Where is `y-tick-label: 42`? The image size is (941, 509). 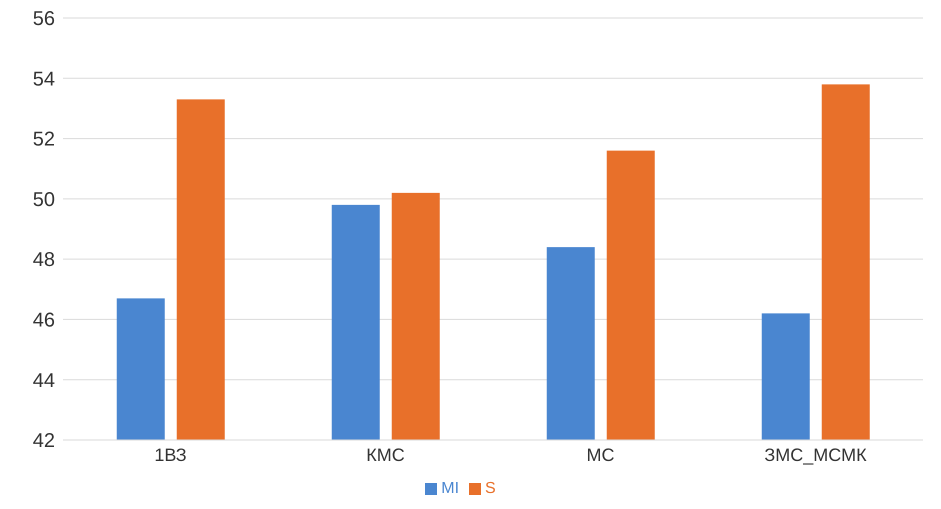 y-tick-label: 42 is located at coordinates (43, 441).